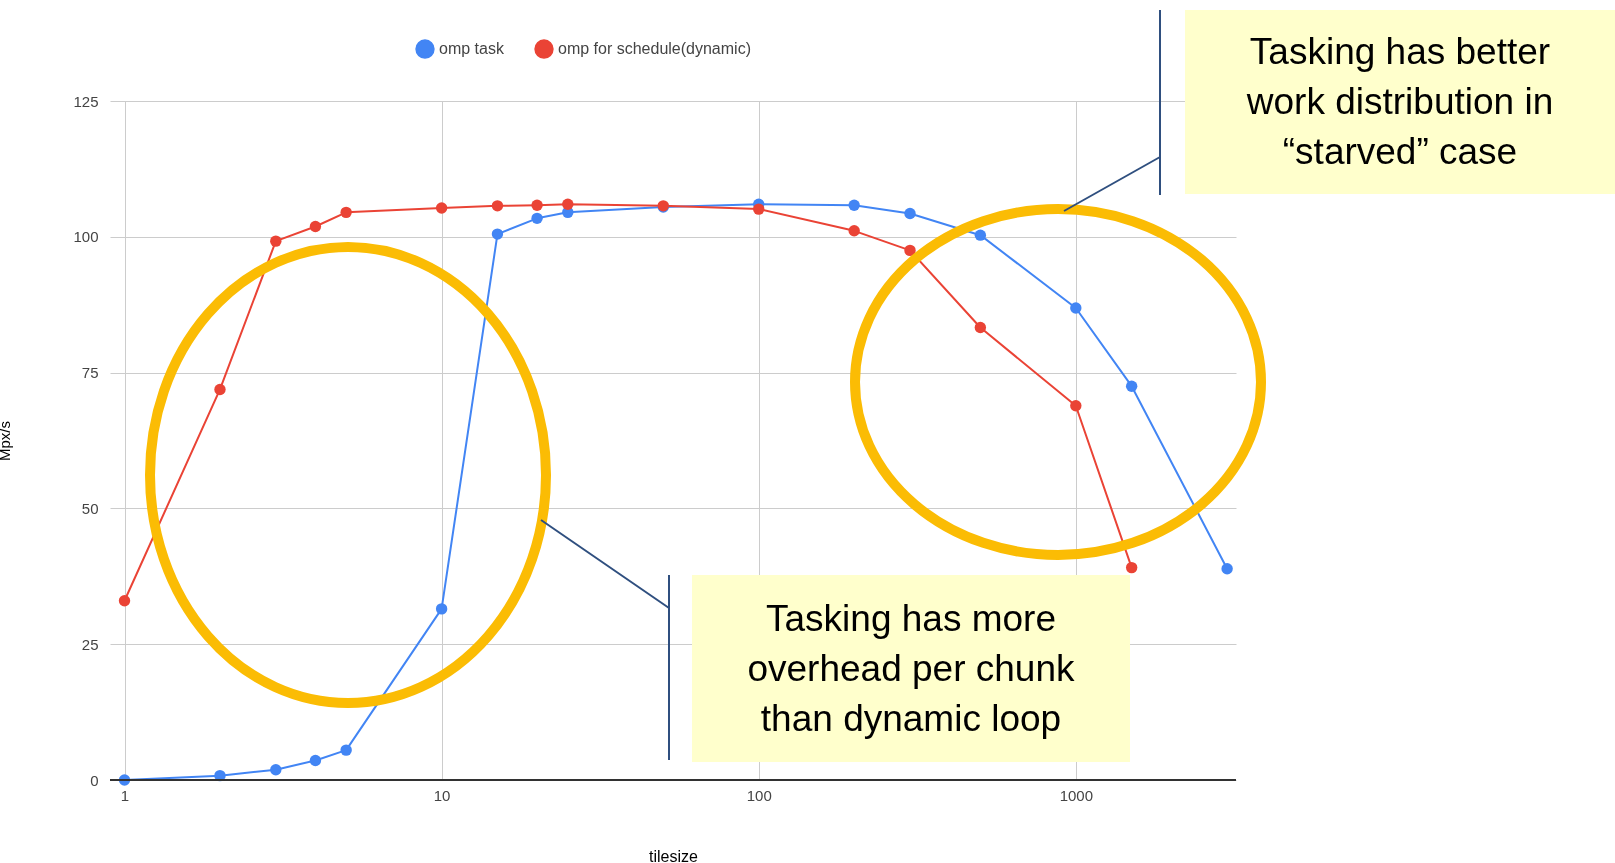 This screenshot has width=1615, height=863. I want to click on y-tick-label: 0, so click(94, 780).